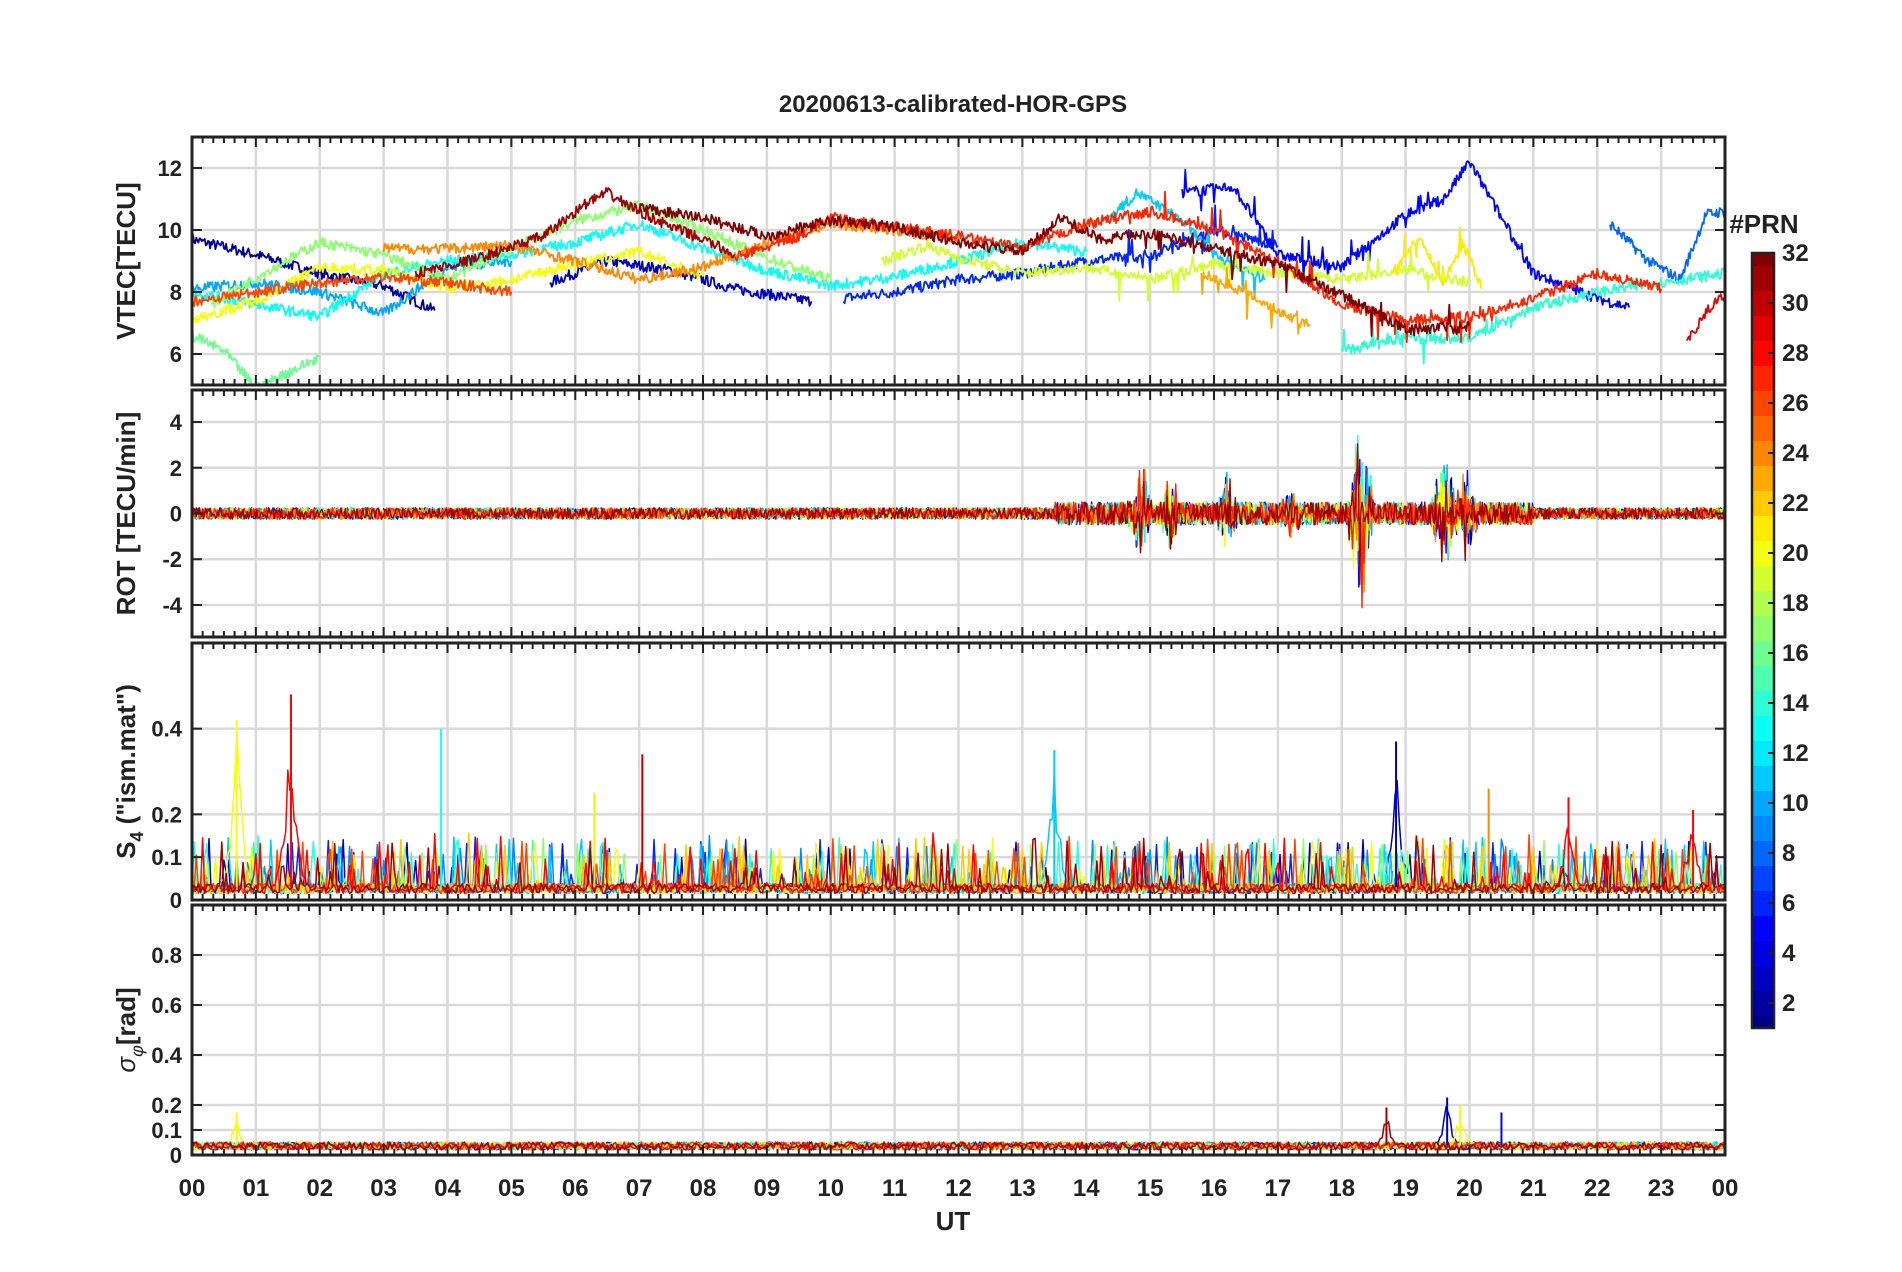  I want to click on series-group-rot, so click(958, 521).